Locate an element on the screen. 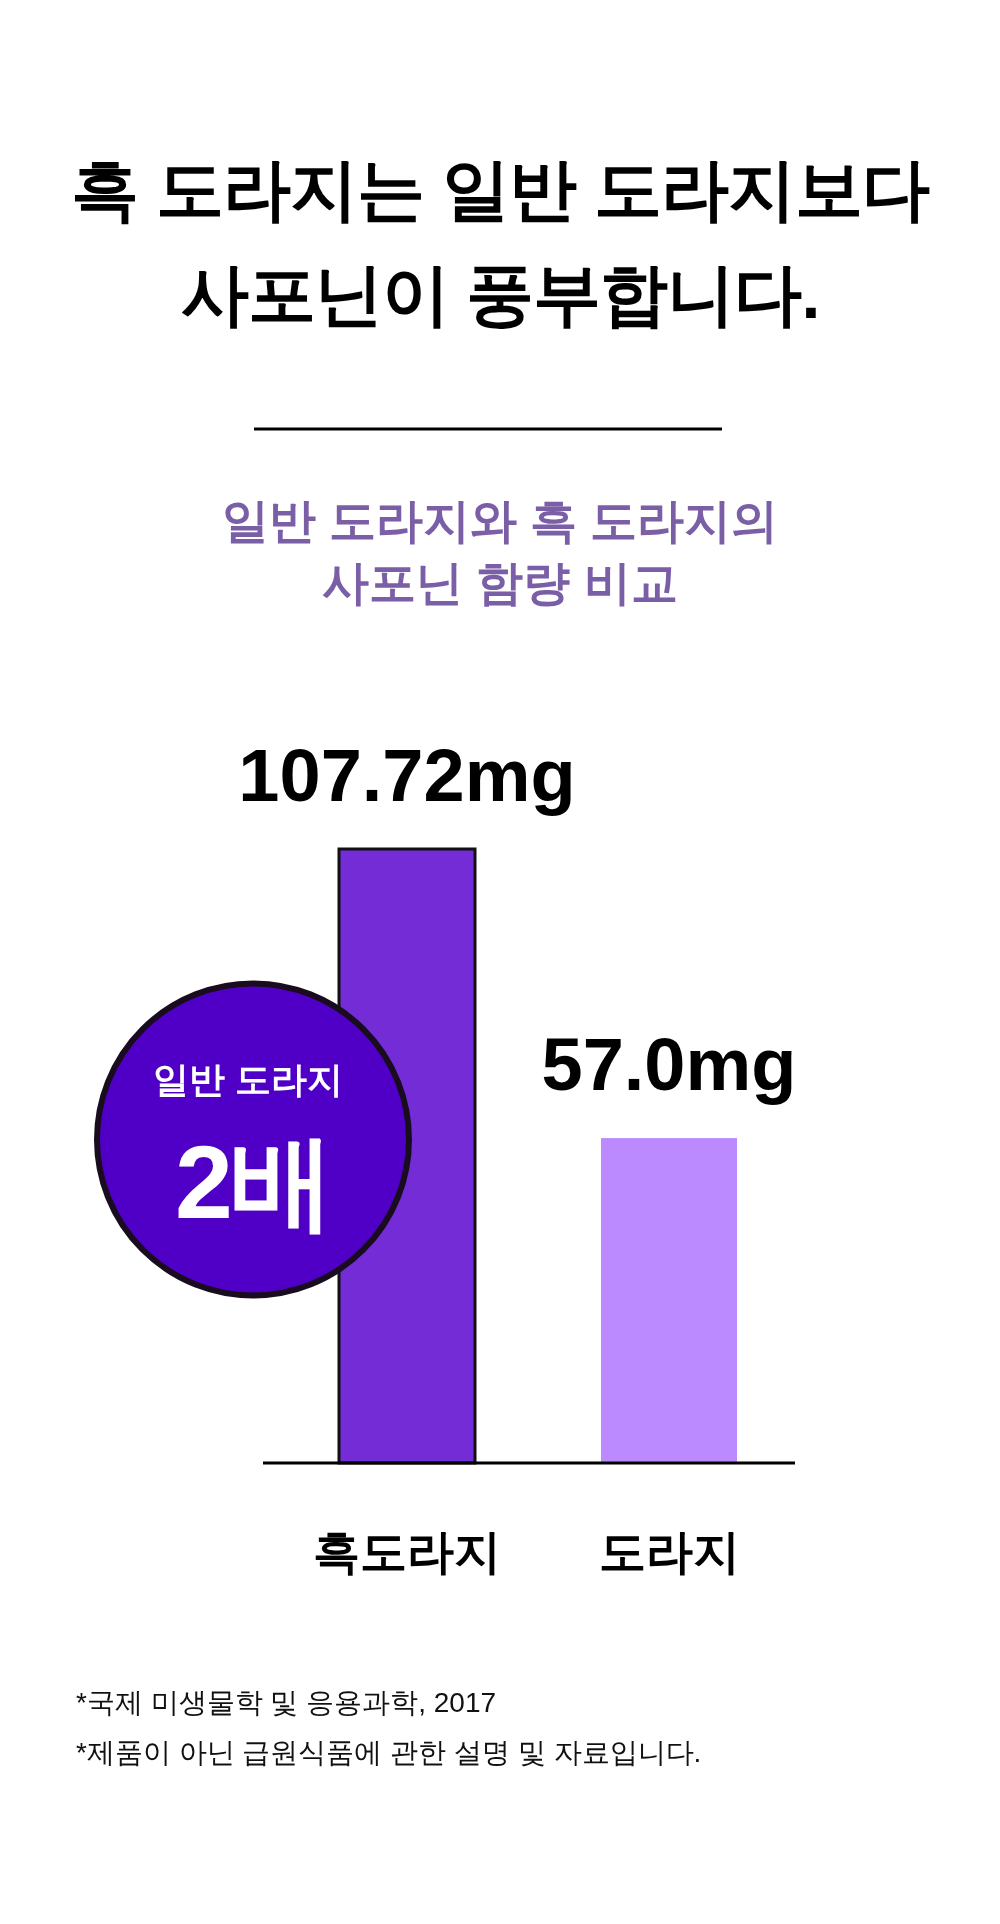 The image size is (1000, 1924). chart-subtitle: 일반 도라지와 흑 도라지의 사포닌 함량 비교 is located at coordinates (500, 552).